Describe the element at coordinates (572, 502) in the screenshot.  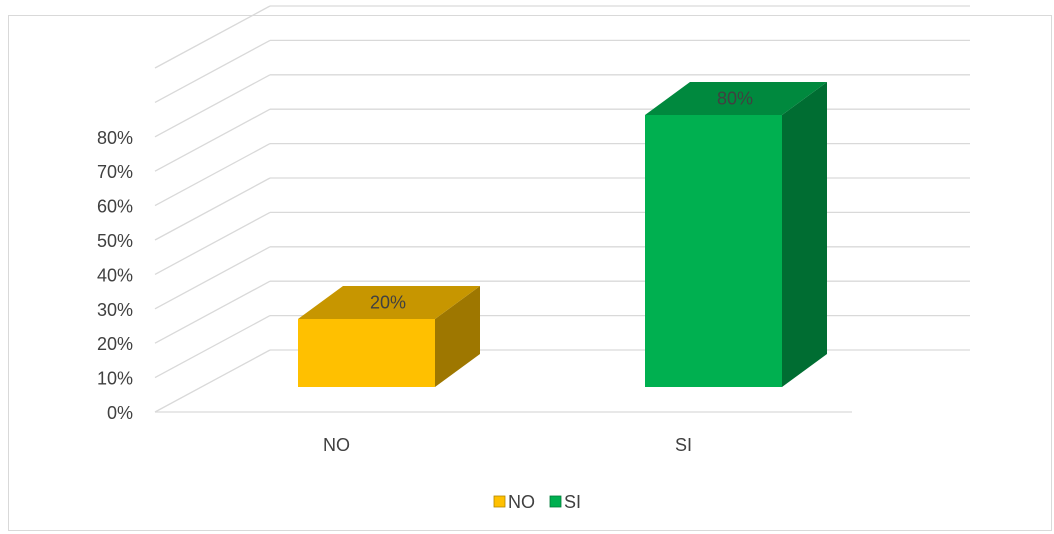
I see `legend-label: SI` at that location.